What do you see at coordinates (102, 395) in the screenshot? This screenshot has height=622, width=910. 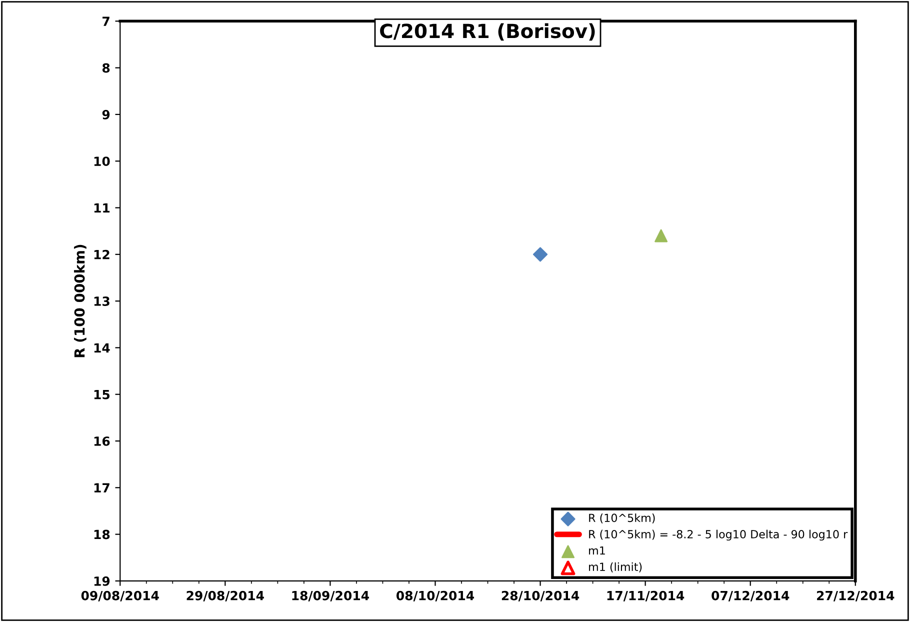 I see `y-tick-label: 15` at bounding box center [102, 395].